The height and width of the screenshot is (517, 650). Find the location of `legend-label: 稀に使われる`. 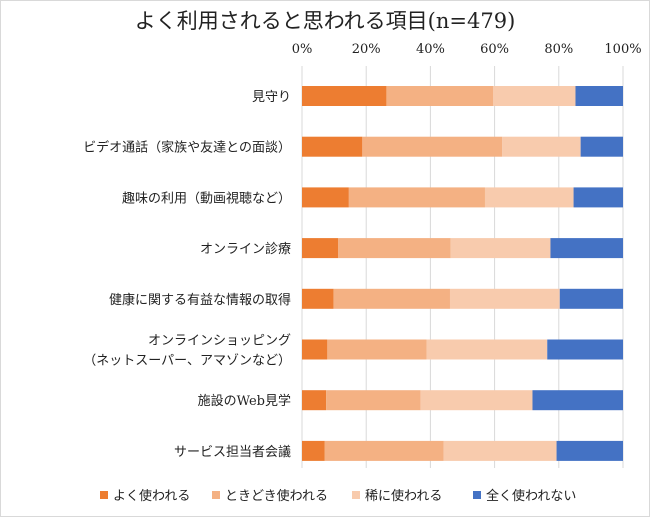

legend-label: 稀に使われる is located at coordinates (403, 496).